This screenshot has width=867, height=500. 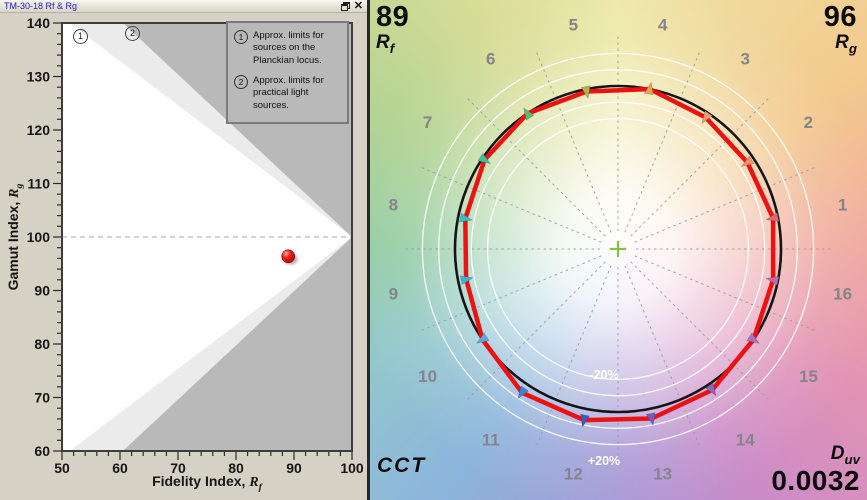 What do you see at coordinates (744, 59) in the screenshot?
I see `hue-bin-label-3: 3` at bounding box center [744, 59].